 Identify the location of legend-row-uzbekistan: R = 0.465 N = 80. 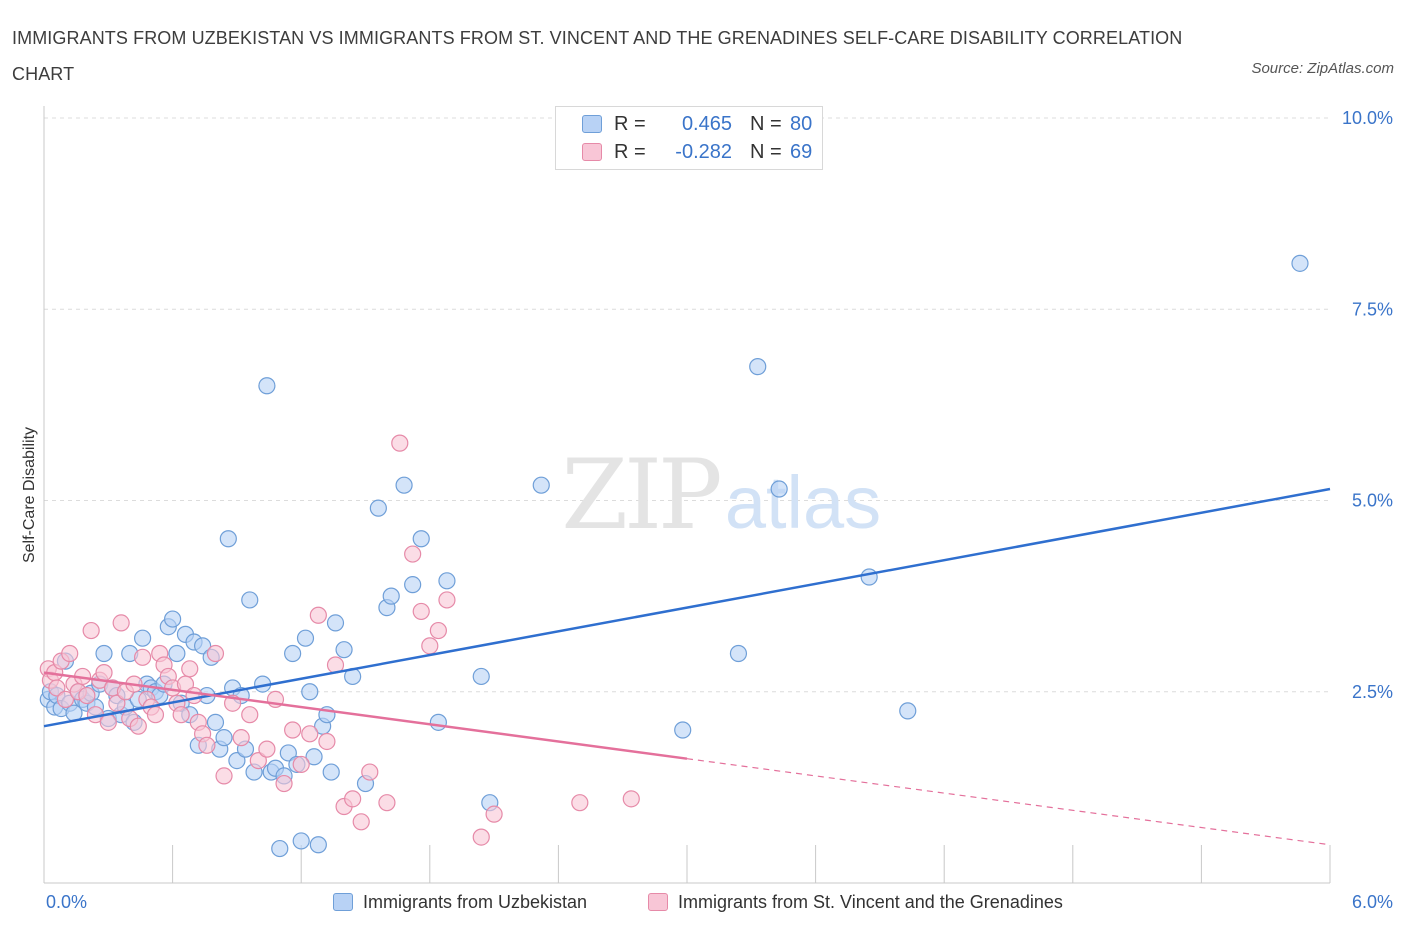
(697, 124).